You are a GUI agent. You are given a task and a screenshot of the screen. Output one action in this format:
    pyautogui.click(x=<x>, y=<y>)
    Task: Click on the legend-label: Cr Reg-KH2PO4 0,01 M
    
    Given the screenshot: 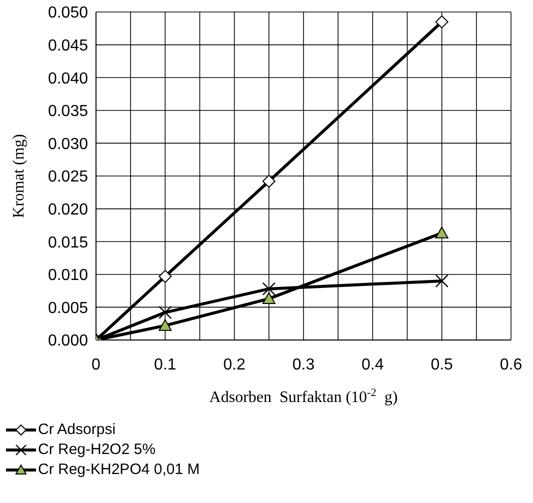 What is the action you would take?
    pyautogui.click(x=119, y=470)
    